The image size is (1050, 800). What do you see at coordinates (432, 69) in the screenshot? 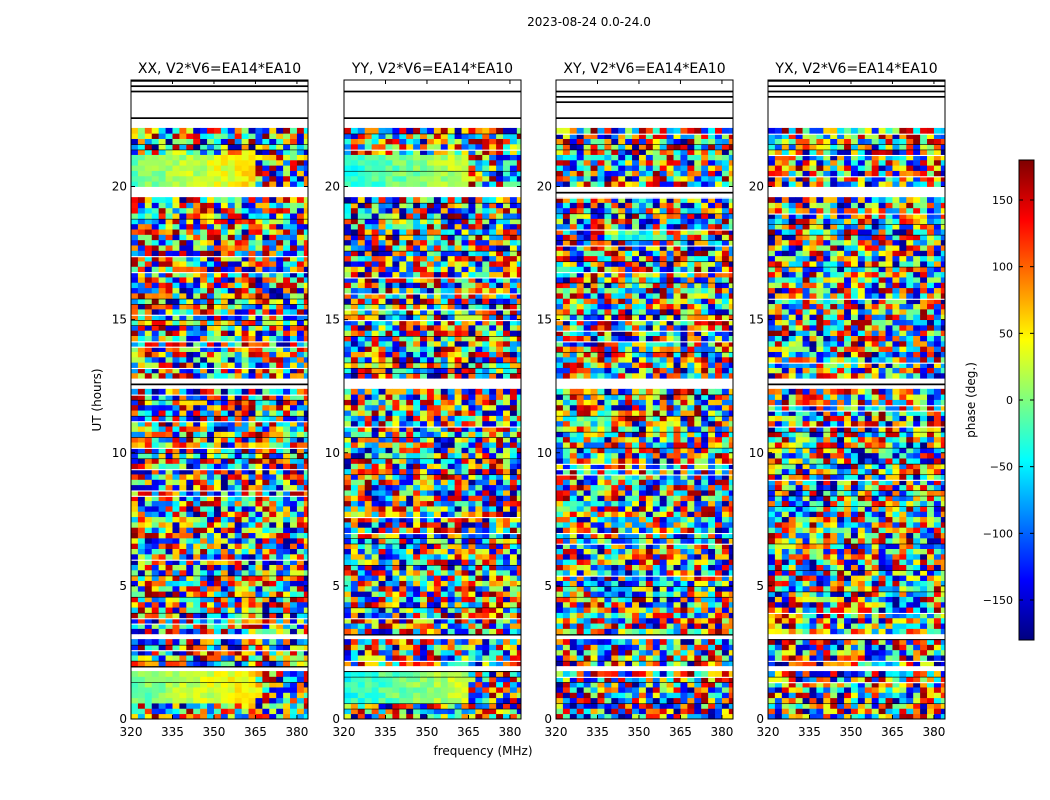
I see `panel-title: YY, V2*V6=EA14*EA10` at bounding box center [432, 69].